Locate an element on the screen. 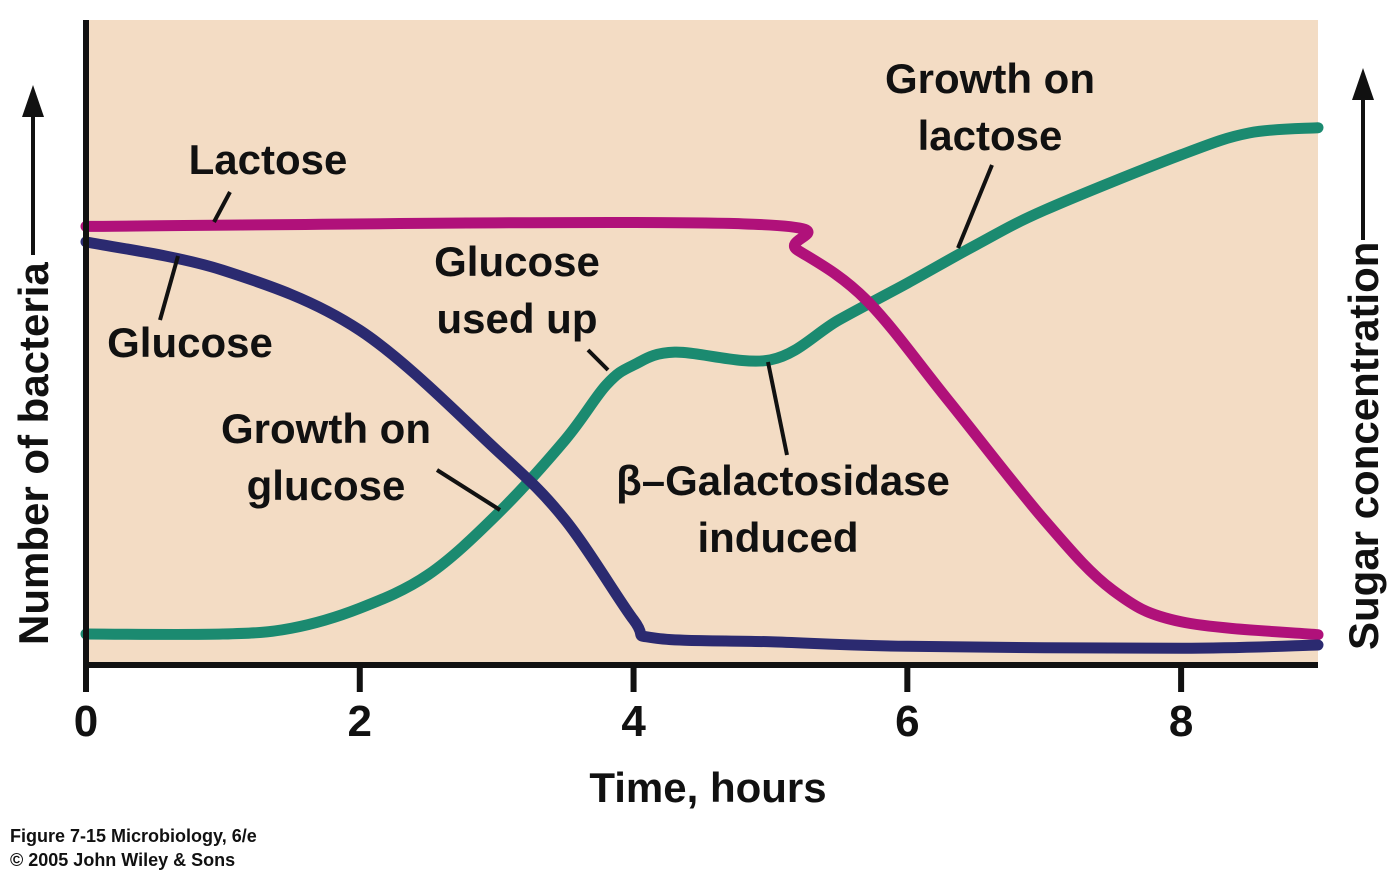  annotation-glucose-used-up: Glucose used up is located at coordinates (522, 305).